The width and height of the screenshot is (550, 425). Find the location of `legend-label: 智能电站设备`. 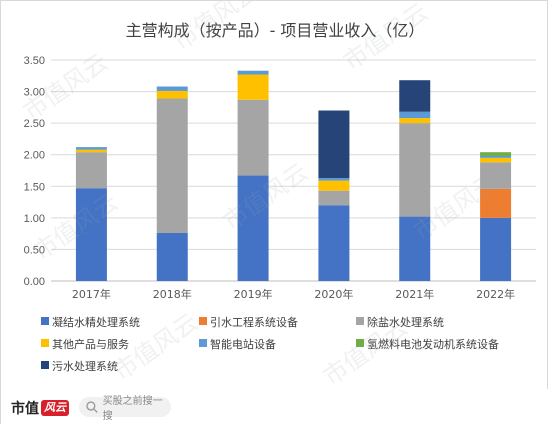

legend-label: 智能电站设备 is located at coordinates (243, 344).